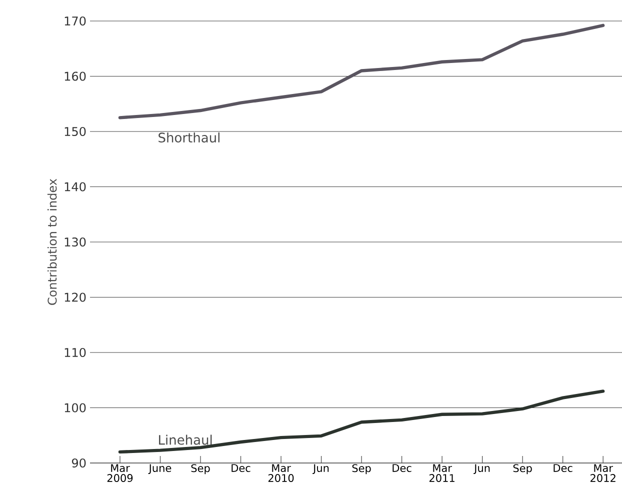  I want to click on line-series, so click(361, 422).